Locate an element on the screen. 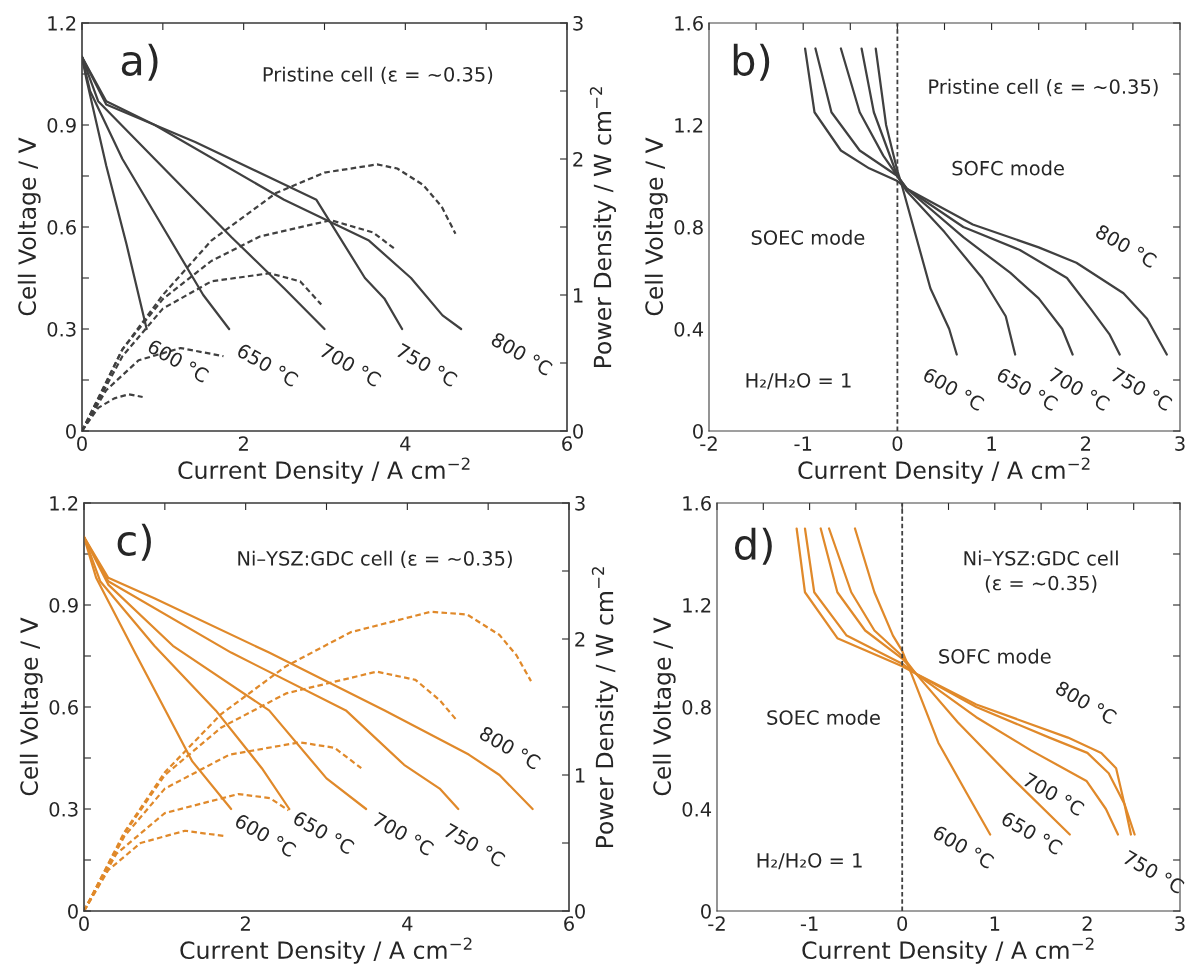 The image size is (1201, 967). chart-title: c) is located at coordinates (134, 542).